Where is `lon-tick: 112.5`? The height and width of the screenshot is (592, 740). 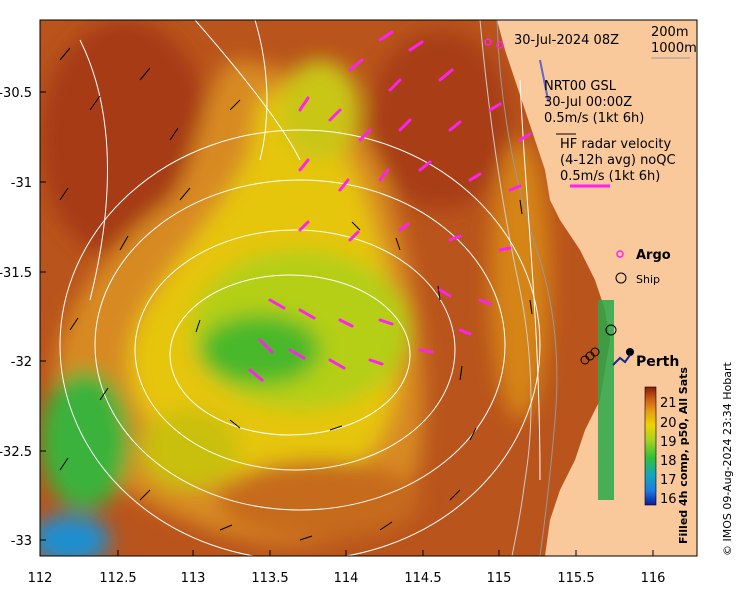
lon-tick: 112.5 is located at coordinates (117, 578).